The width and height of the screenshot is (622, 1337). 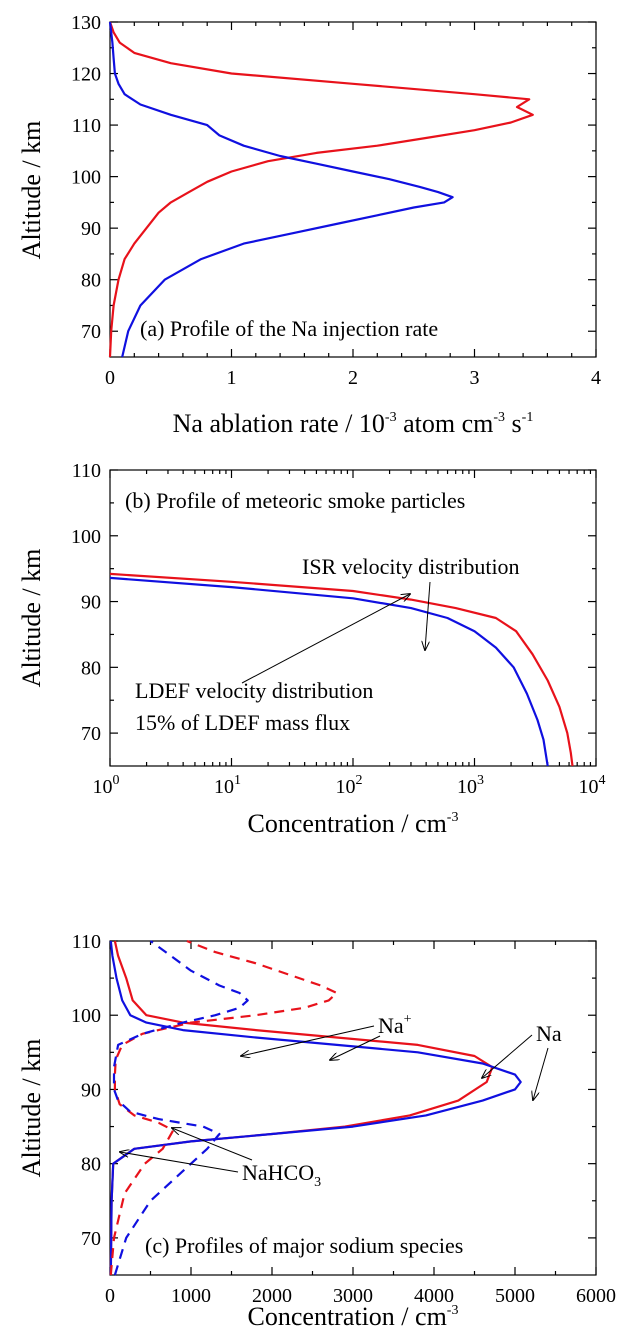 What do you see at coordinates (289, 328) in the screenshot?
I see `panel-a-annotation: (a) Profile of the Na injection rate` at bounding box center [289, 328].